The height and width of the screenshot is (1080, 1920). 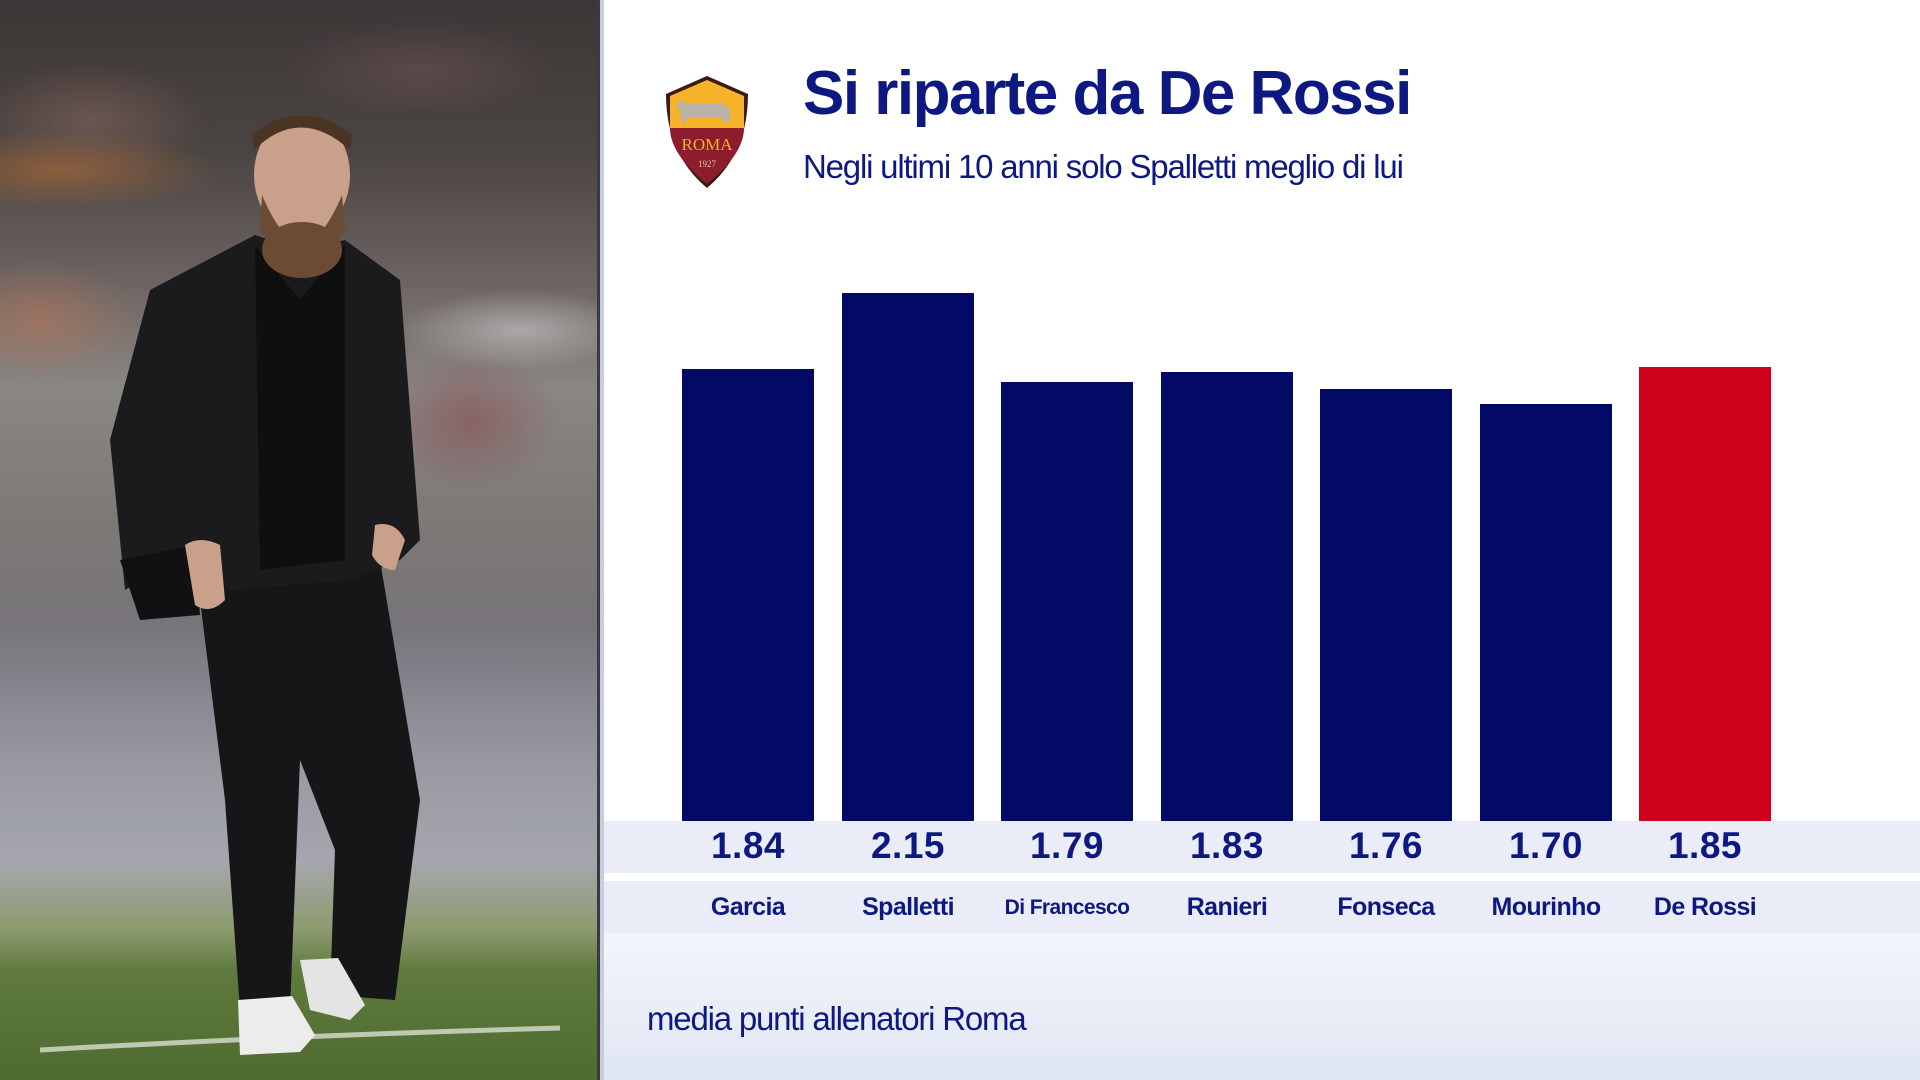 What do you see at coordinates (1067, 601) in the screenshot?
I see `bar-di-francesco` at bounding box center [1067, 601].